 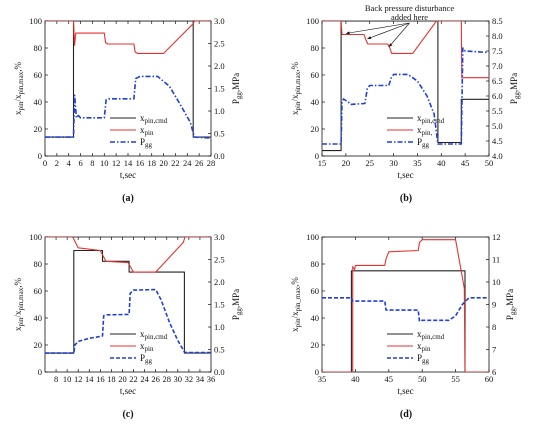 I want to click on y2-tick-label: 3.0, so click(x=219, y=237).